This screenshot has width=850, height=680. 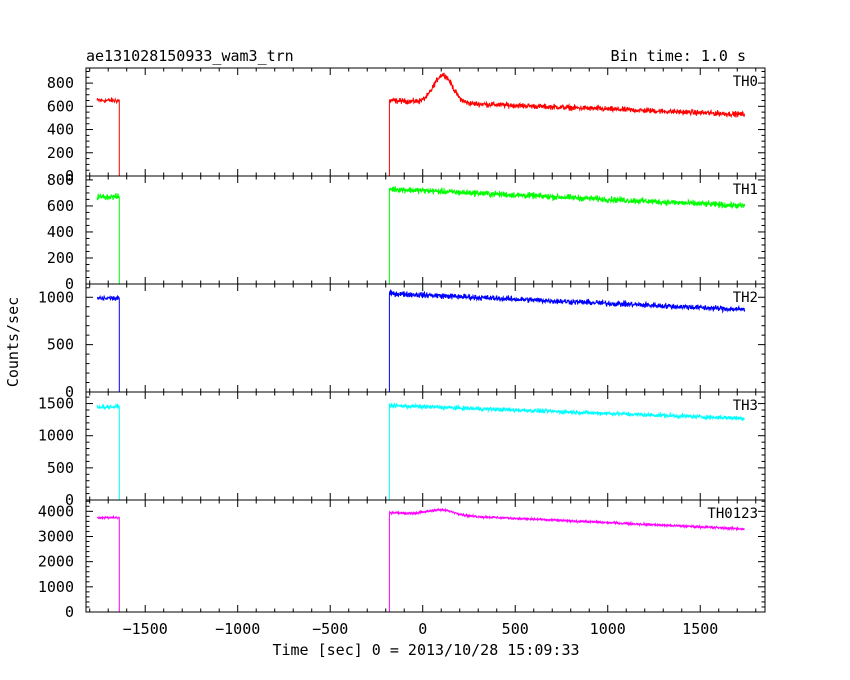 I want to click on x-tick-label: −1500, so click(x=145, y=629).